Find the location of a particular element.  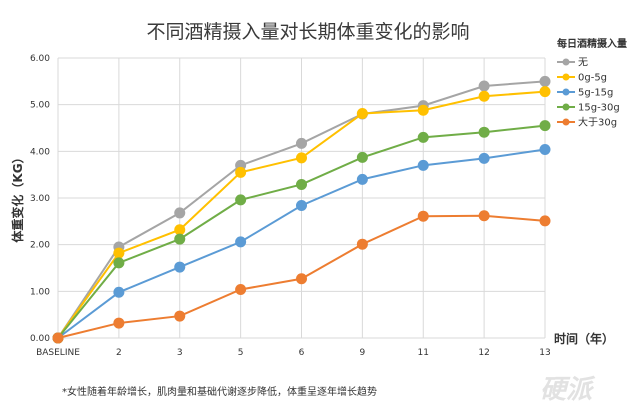

legend-item: 15g-30g is located at coordinates (588, 108).